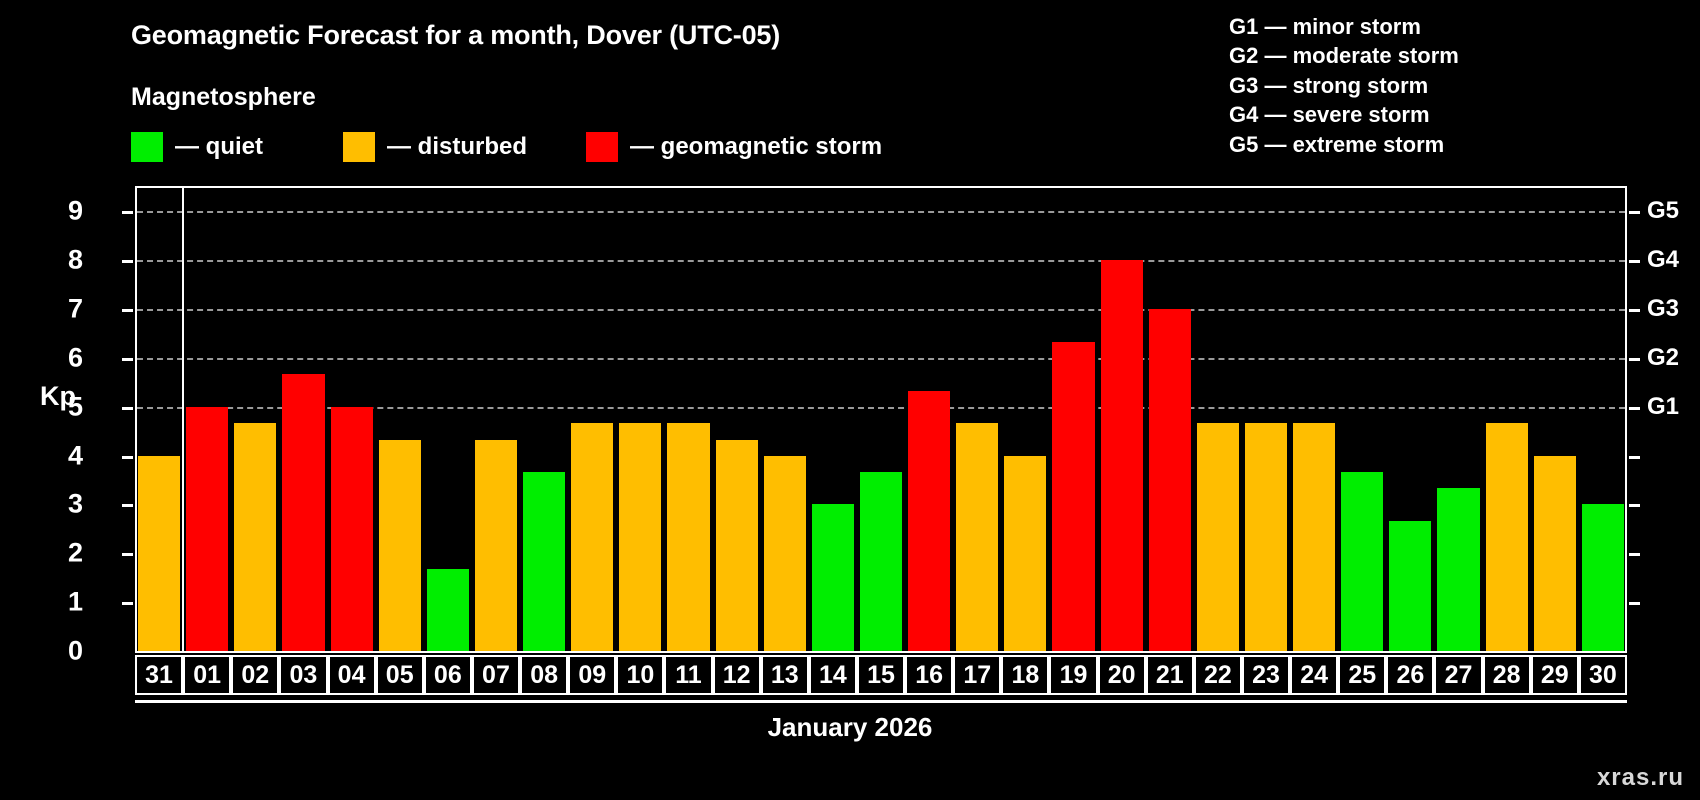 Image resolution: width=1700 pixels, height=800 pixels. I want to click on day-label-23: 23, so click(1266, 675).